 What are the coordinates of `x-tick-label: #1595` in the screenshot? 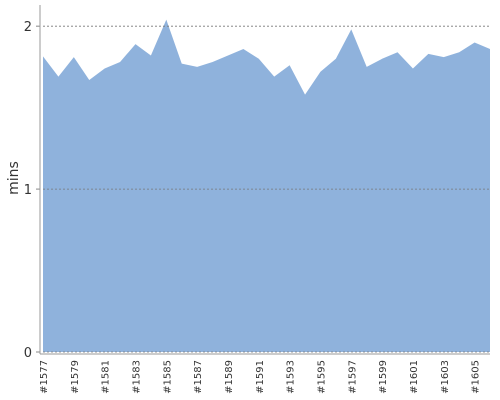 It's located at (321, 377).